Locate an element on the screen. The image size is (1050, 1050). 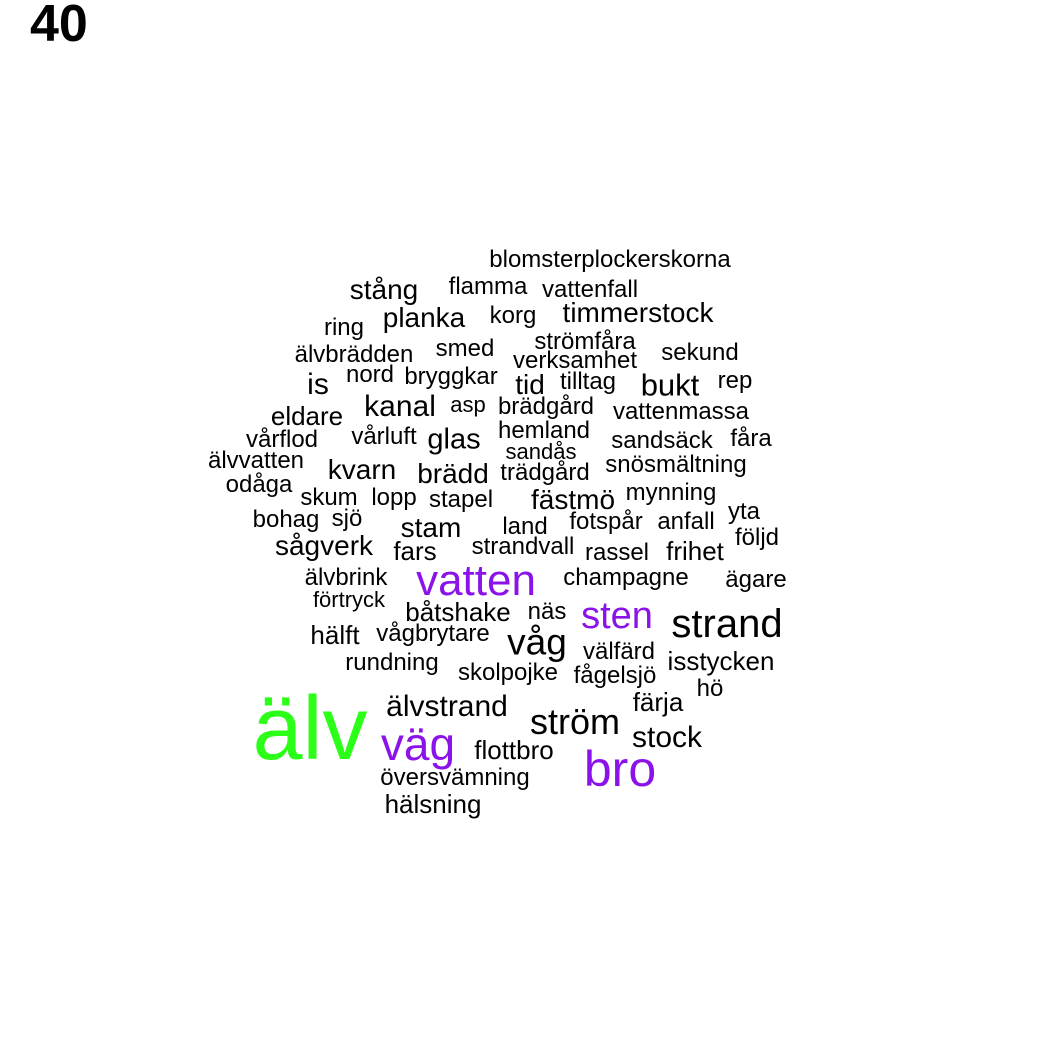
word-foljd: följd is located at coordinates (757, 537).